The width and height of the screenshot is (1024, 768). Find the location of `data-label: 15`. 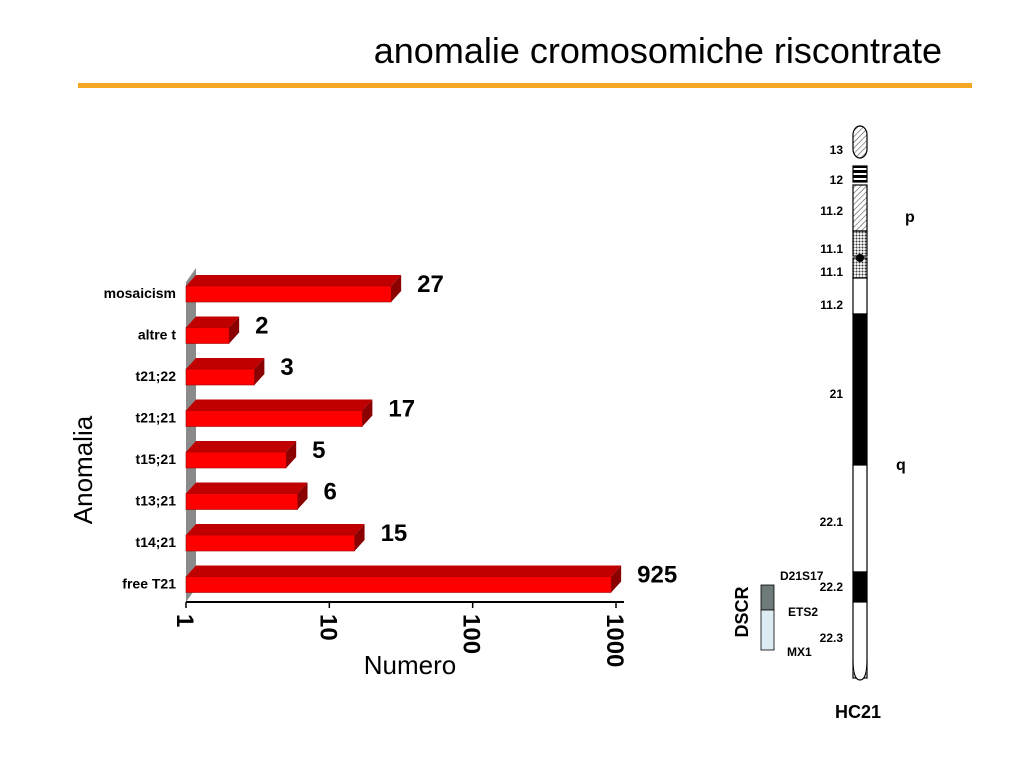

data-label: 15 is located at coordinates (394, 533).